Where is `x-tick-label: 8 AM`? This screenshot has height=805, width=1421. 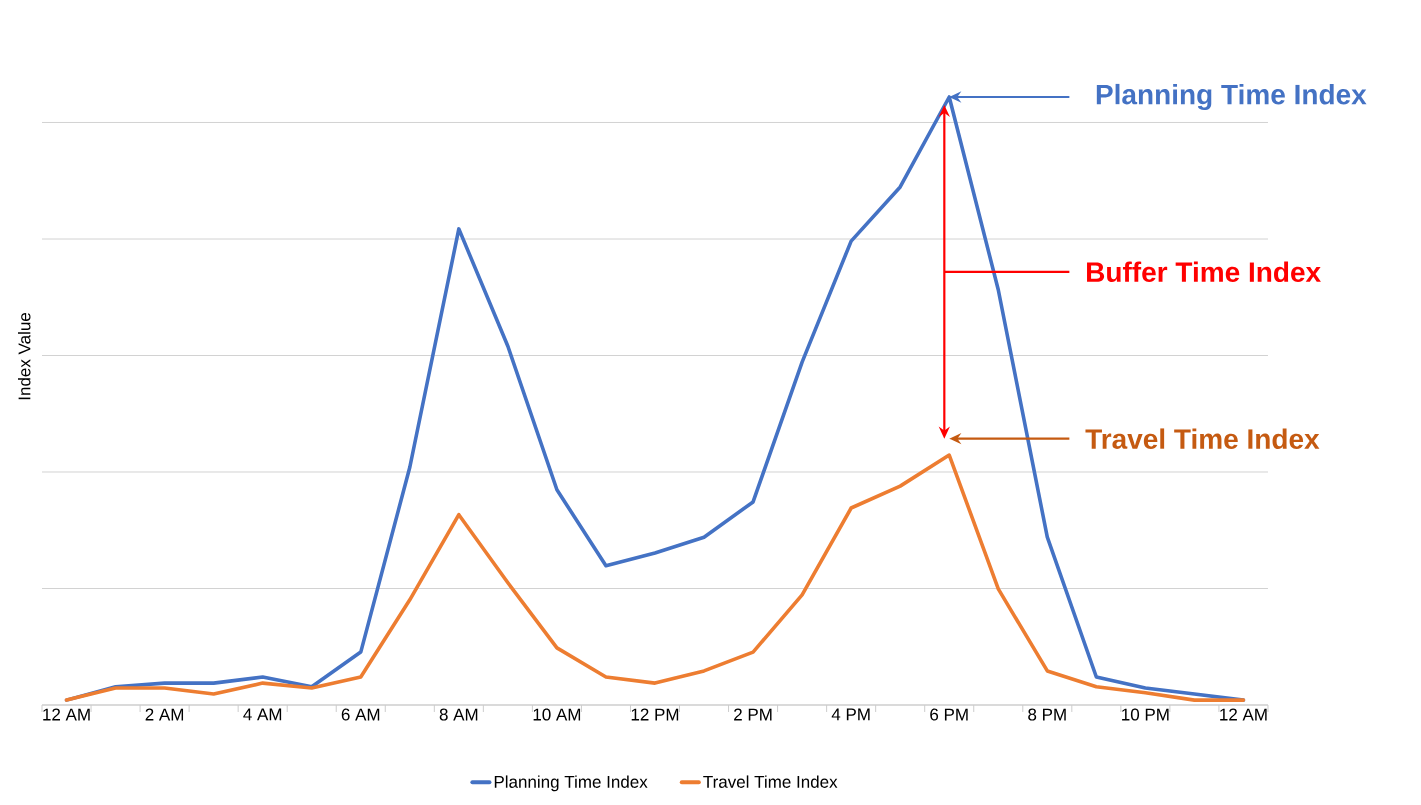
x-tick-label: 8 AM is located at coordinates (458, 714).